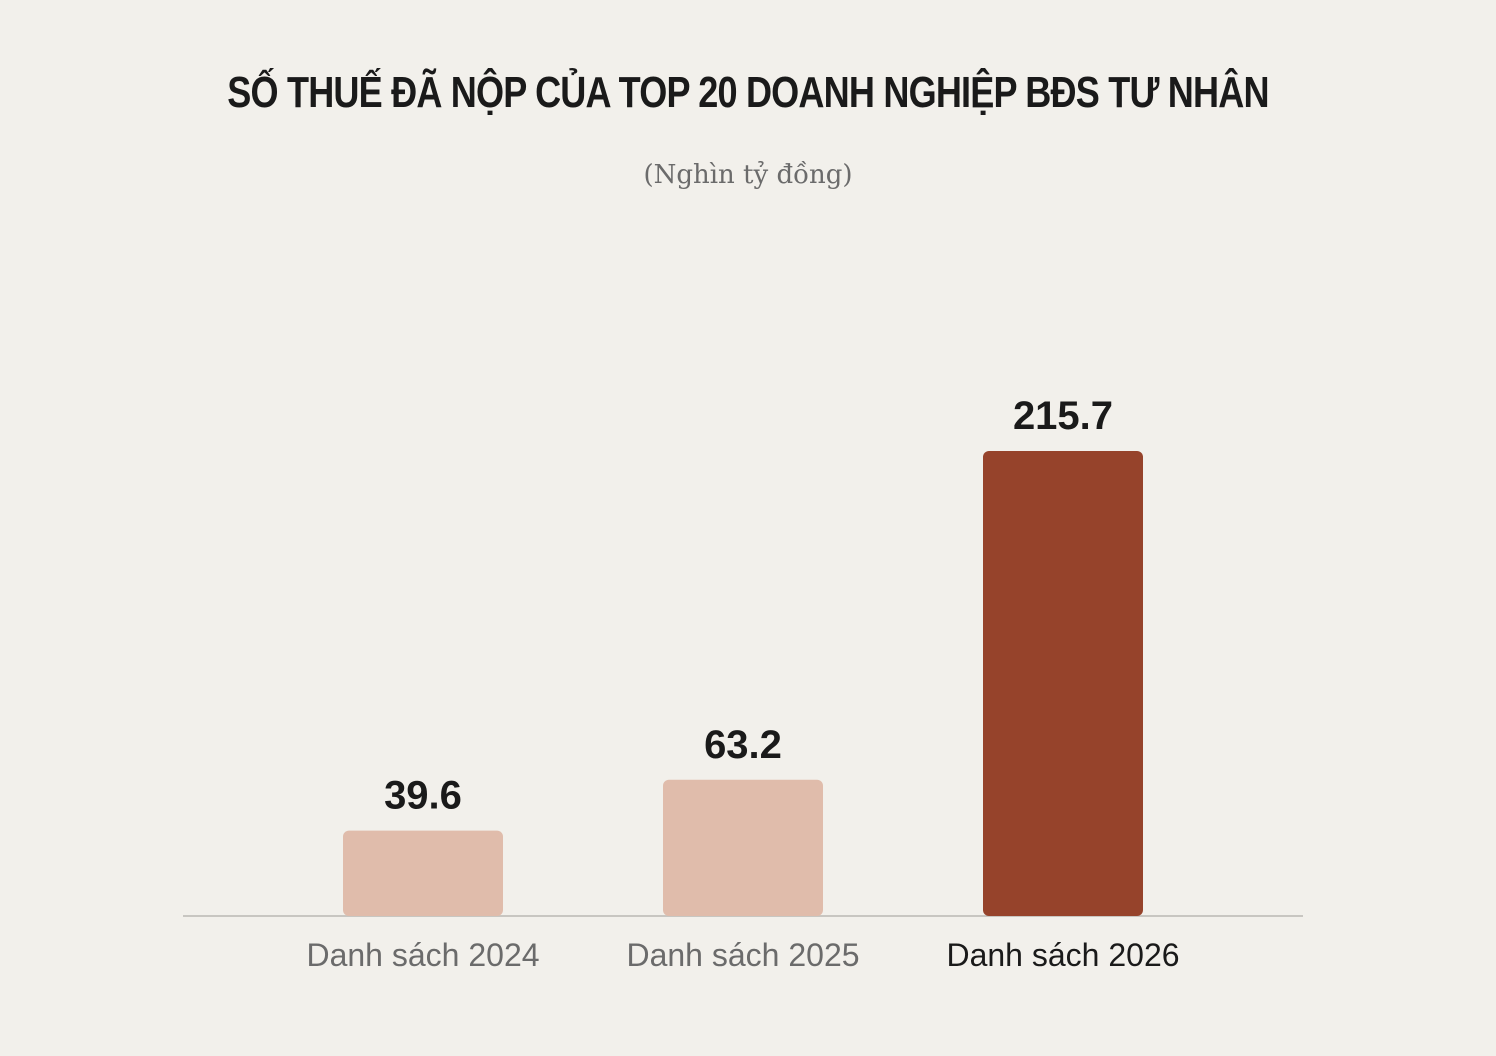 This screenshot has width=1496, height=1056. Describe the element at coordinates (748, 175) in the screenshot. I see `chart-subtitle: (Nghìn tỷ đồng)` at that location.